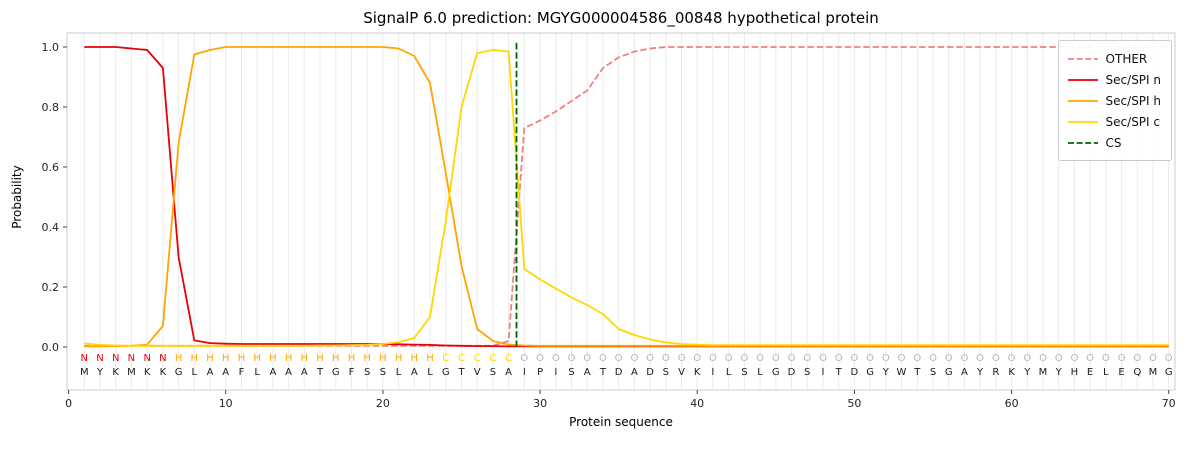 This screenshot has height=450, width=1200. I want to click on legend-item-sec-spi-h: Sec/SPI h, so click(1114, 100).